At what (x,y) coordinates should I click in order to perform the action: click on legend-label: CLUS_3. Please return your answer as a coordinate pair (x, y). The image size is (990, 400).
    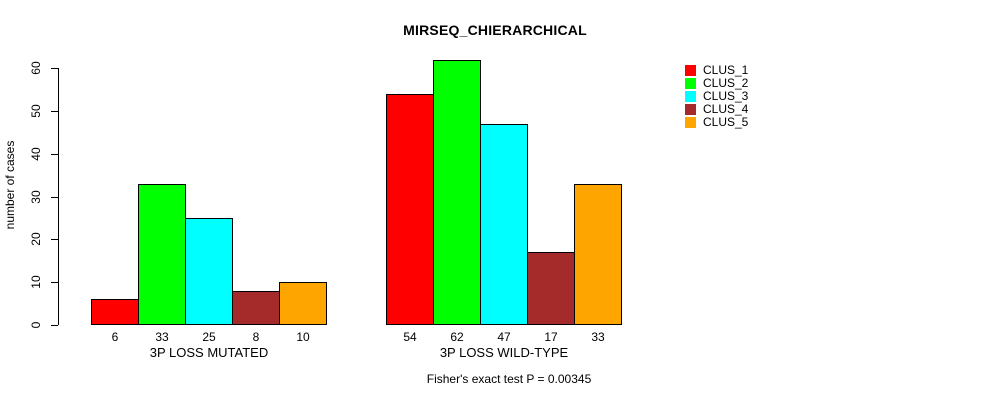
    Looking at the image, I should click on (726, 96).